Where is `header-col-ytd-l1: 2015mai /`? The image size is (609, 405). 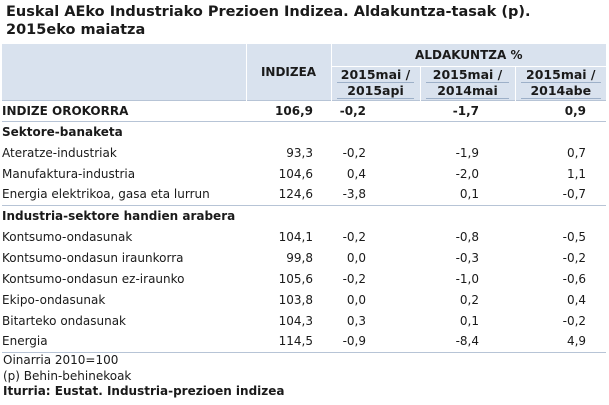 header-col-ytd-l1: 2015mai / is located at coordinates (560, 75).